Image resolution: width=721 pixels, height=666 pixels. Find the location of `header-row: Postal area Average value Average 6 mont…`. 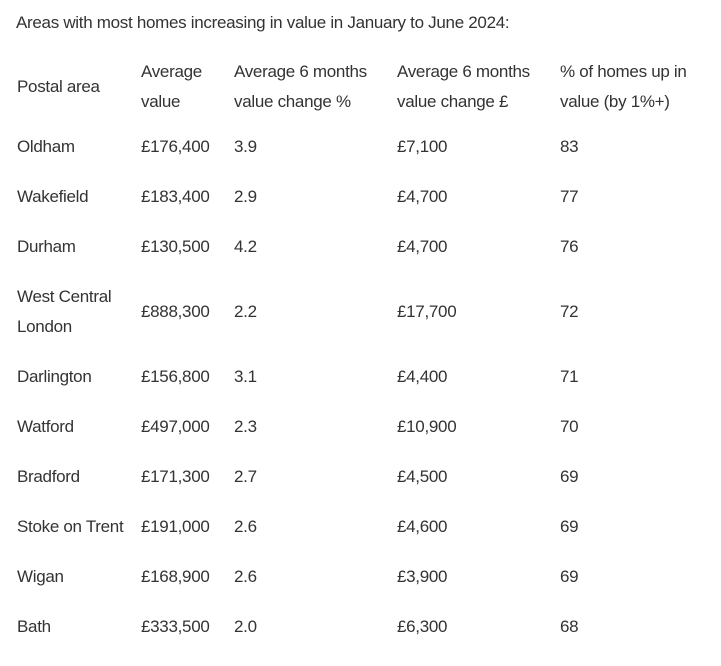

header-row: Postal area Average value Average 6 mont… is located at coordinates (365, 89).